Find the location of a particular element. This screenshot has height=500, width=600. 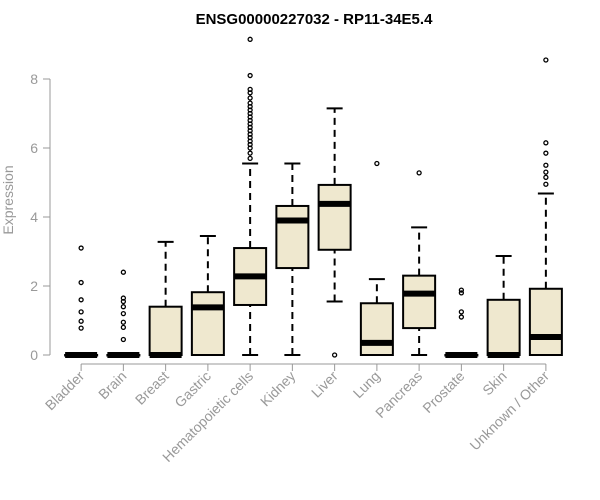

box-group-liver is located at coordinates (334, 232).